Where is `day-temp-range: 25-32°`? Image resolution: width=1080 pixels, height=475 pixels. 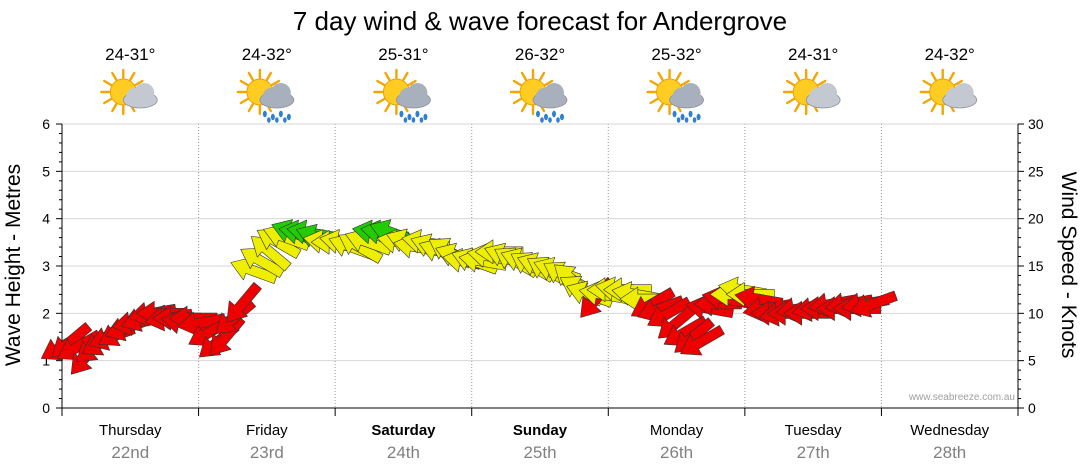
day-temp-range: 25-32° is located at coordinates (676, 54).